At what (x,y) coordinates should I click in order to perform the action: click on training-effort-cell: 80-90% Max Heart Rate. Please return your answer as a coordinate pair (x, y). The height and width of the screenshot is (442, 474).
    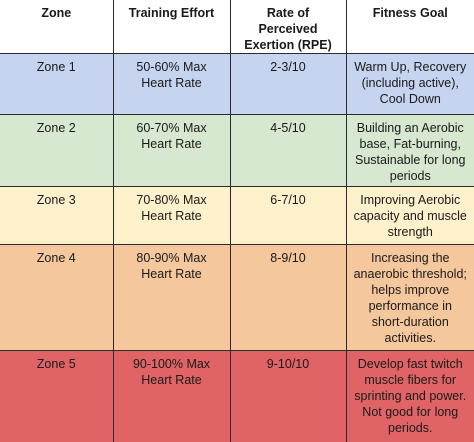
    Looking at the image, I should click on (171, 297).